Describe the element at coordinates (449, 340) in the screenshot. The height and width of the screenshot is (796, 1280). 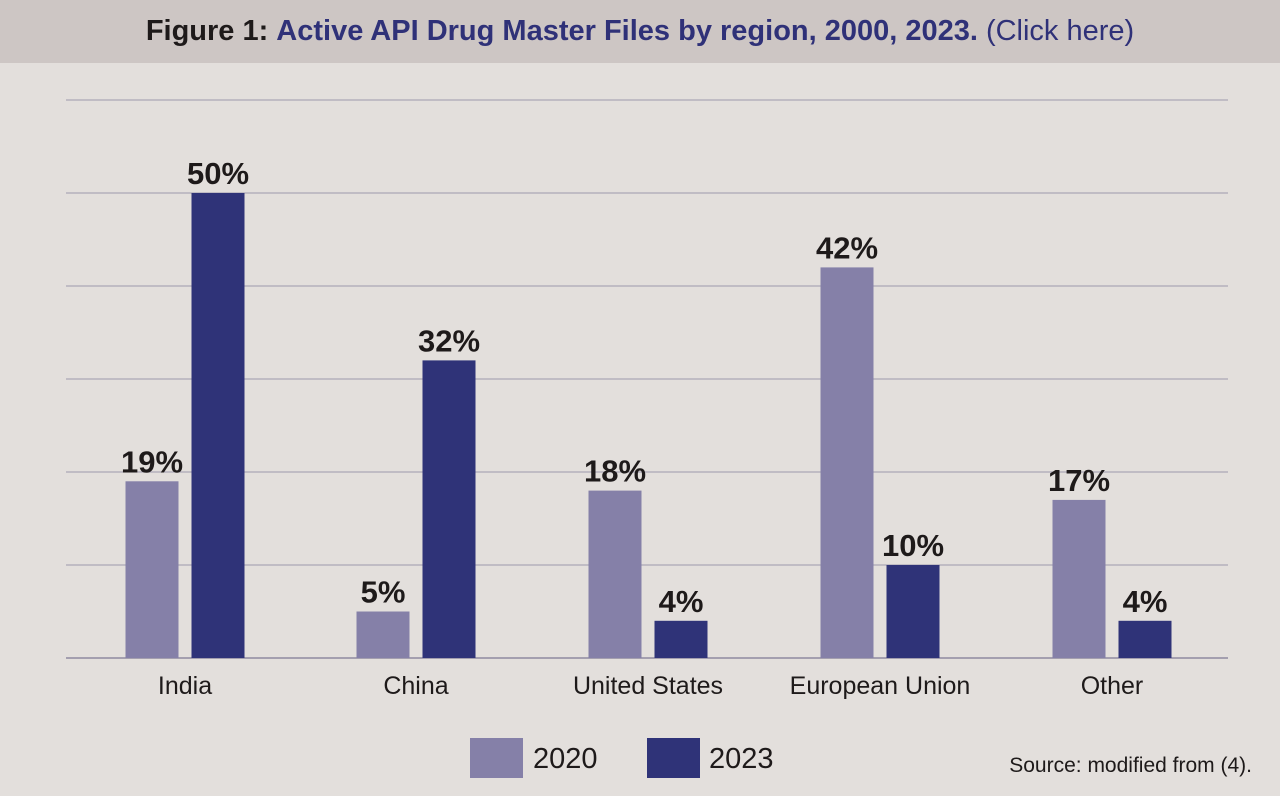
I see `data-label: 32%` at that location.